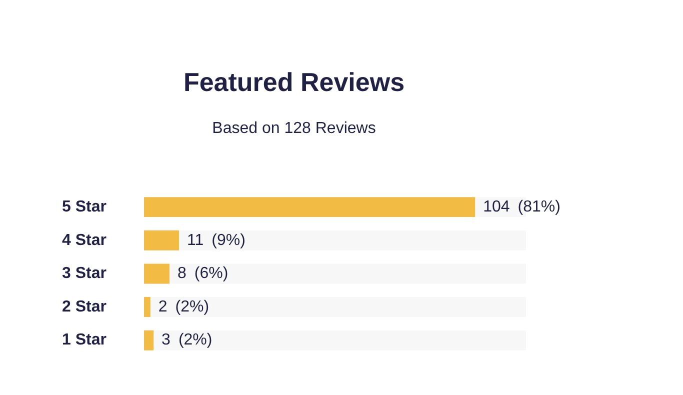 This screenshot has height=395, width=683. Describe the element at coordinates (294, 129) in the screenshot. I see `chart-subtitle: Based on 128 Reviews` at that location.